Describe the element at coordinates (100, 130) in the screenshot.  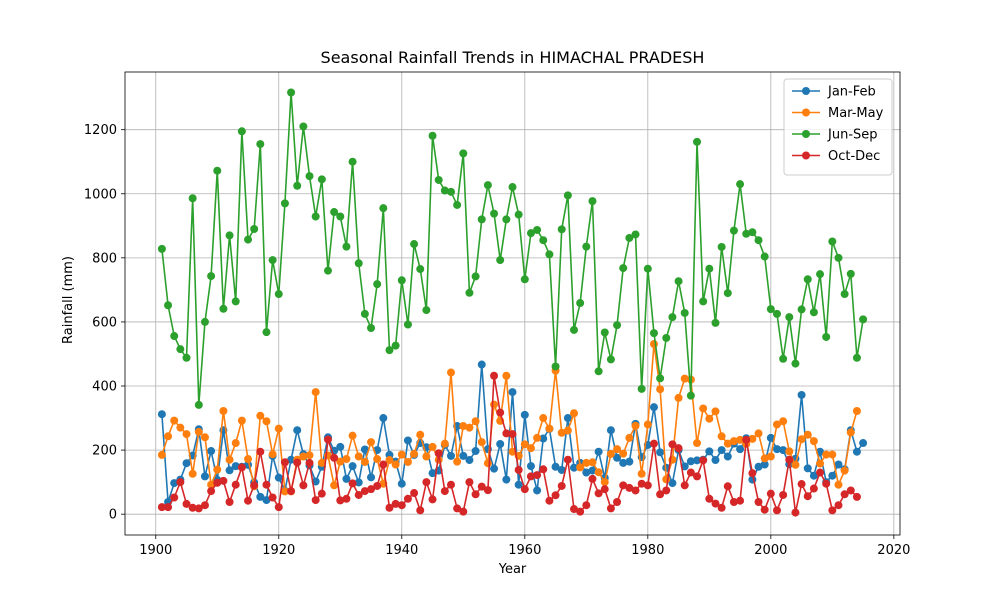
I see `y-tick-label: 1200` at that location.